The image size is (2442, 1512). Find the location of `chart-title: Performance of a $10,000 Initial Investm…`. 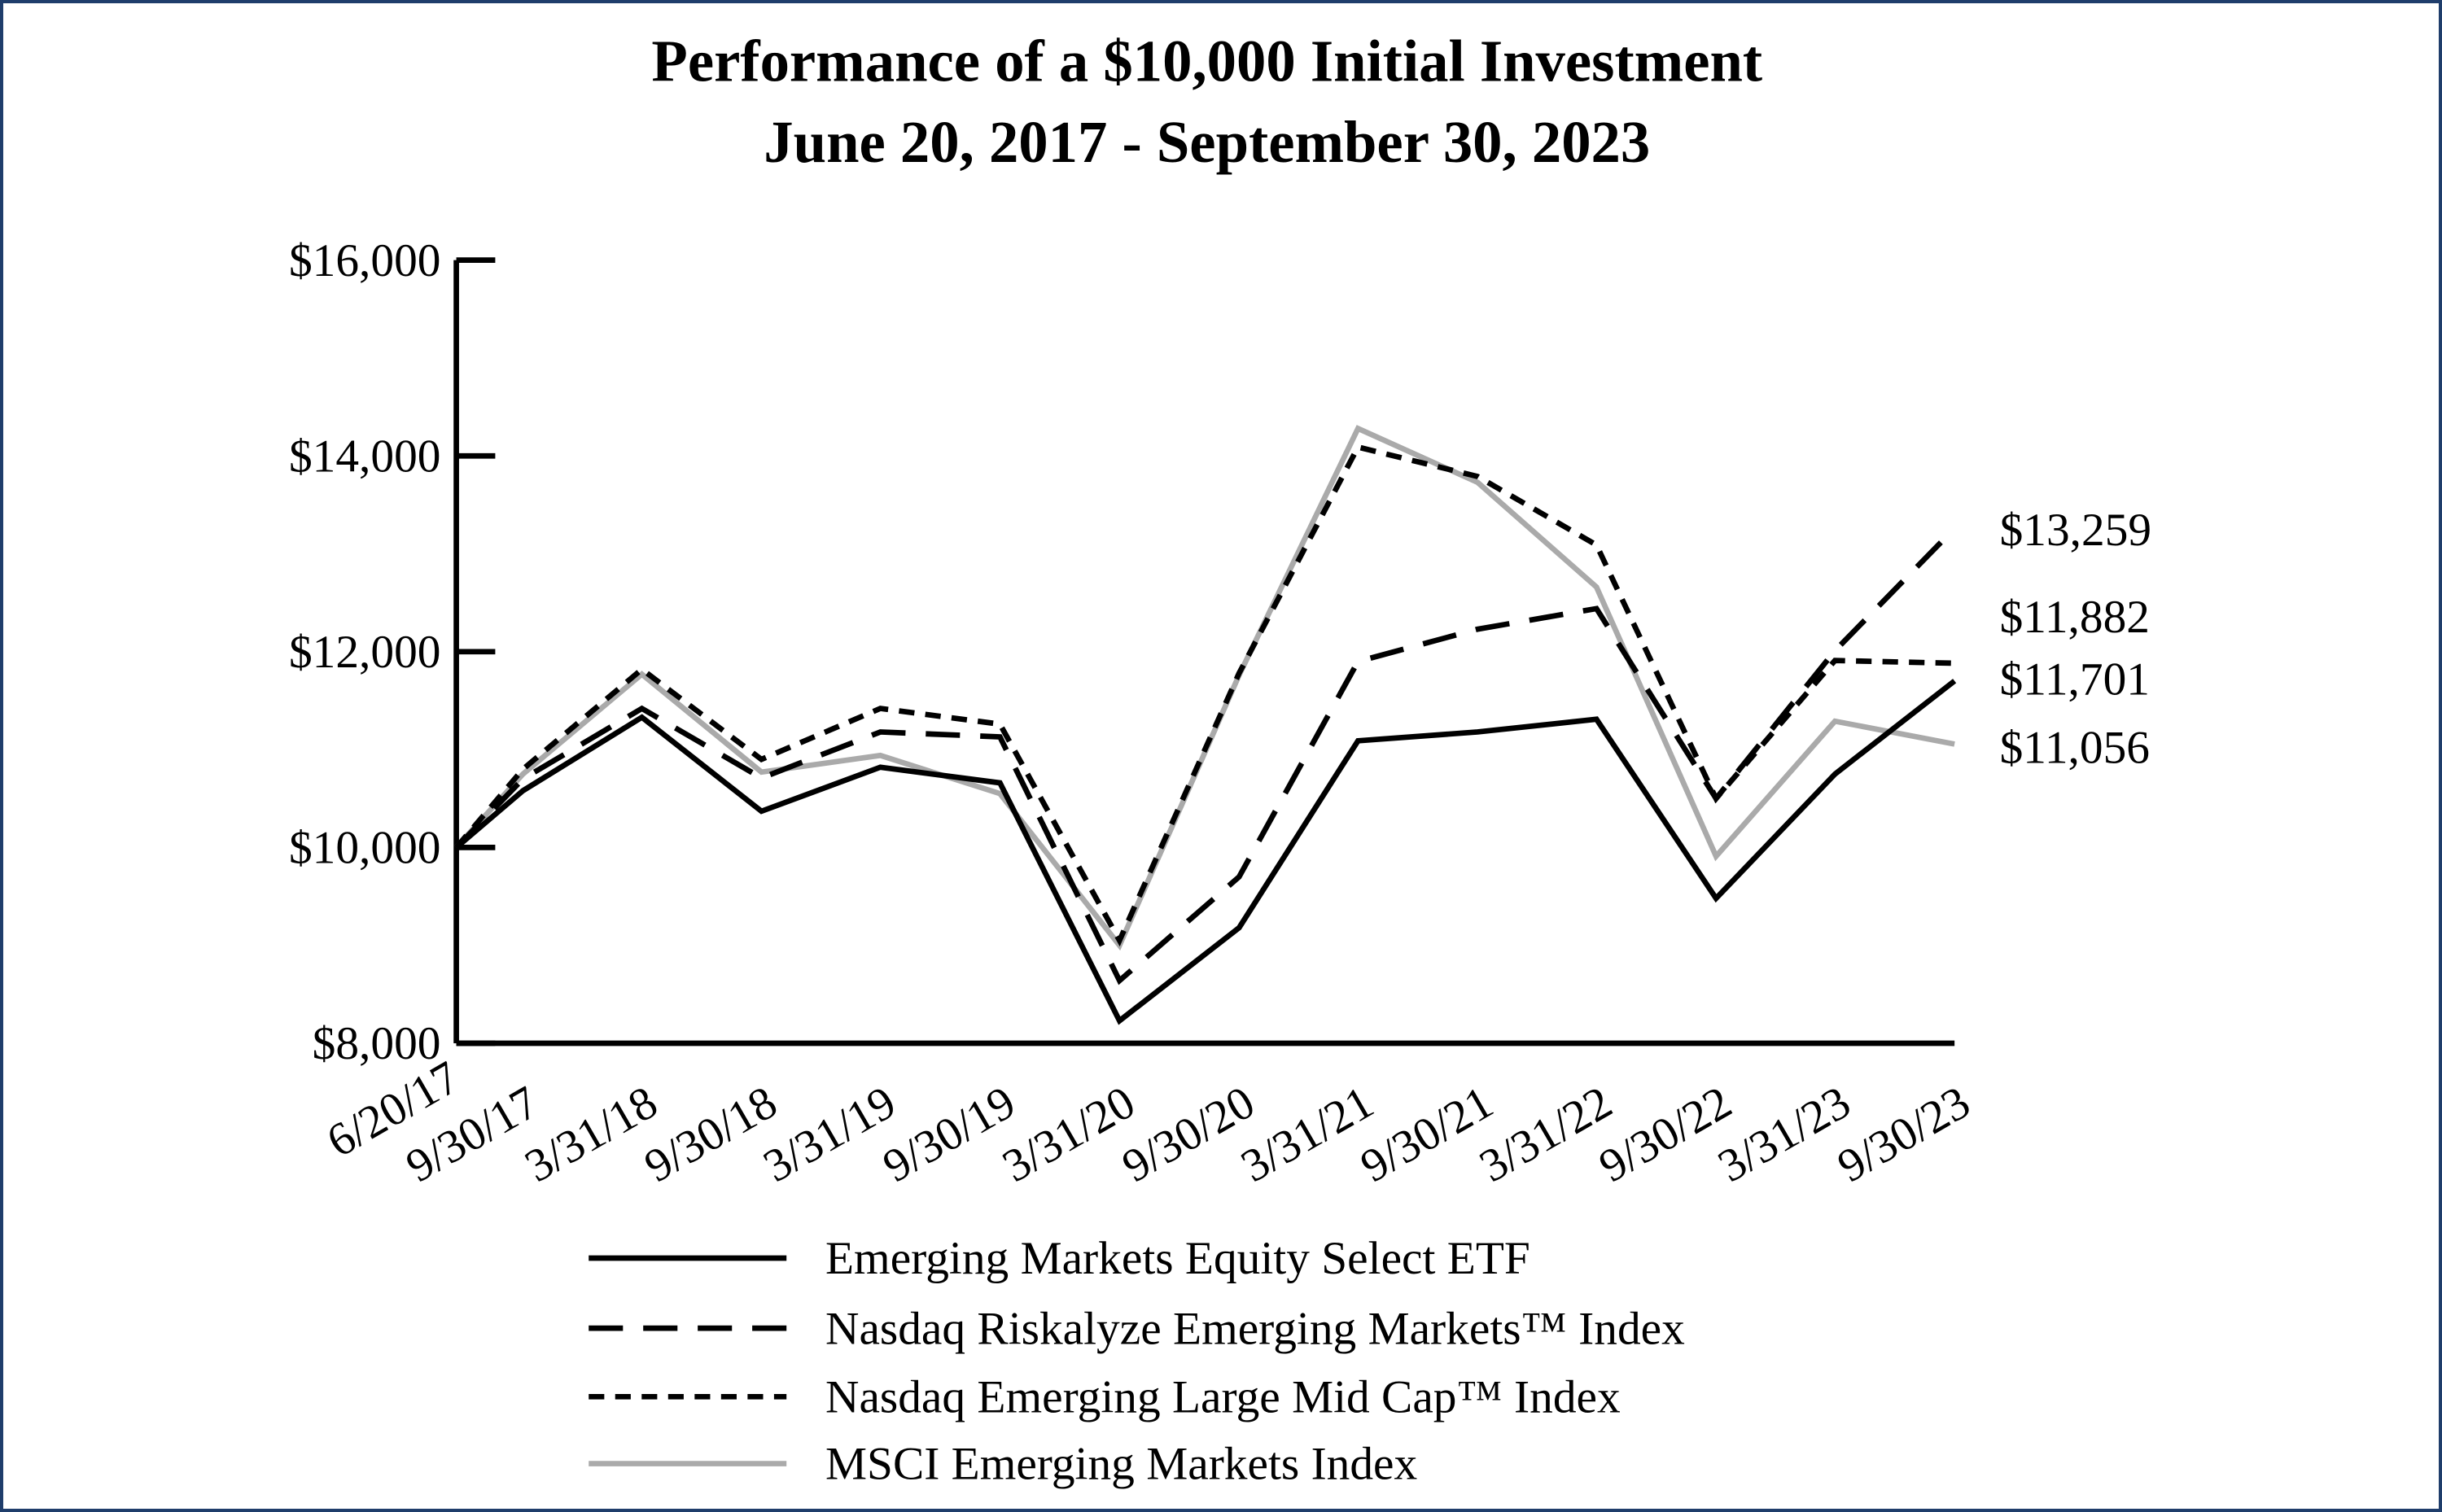

chart-title: Performance of a $10,000 Initial Investm… is located at coordinates (1206, 61).